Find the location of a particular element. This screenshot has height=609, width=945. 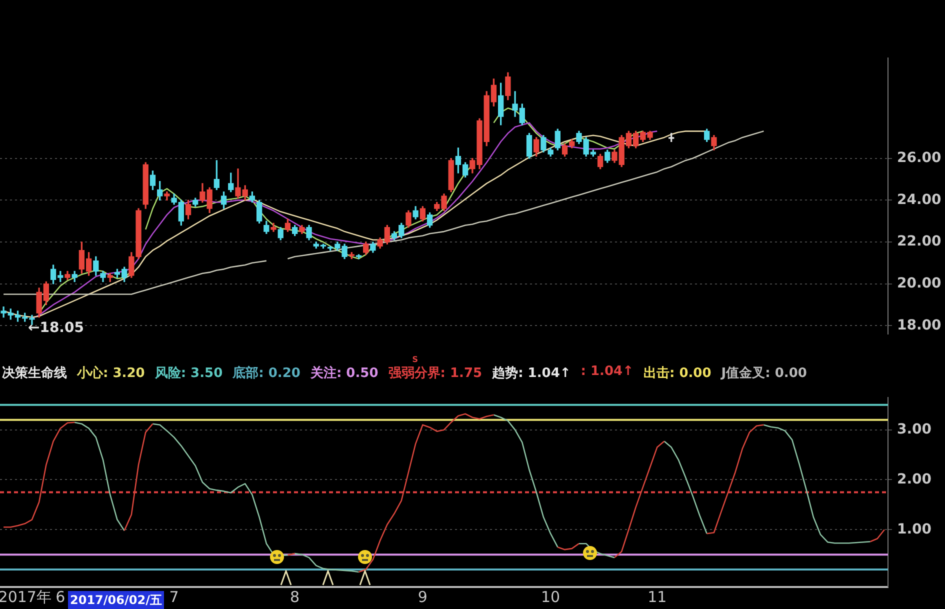

text: 2017/06/02/五 is located at coordinates (116, 600).